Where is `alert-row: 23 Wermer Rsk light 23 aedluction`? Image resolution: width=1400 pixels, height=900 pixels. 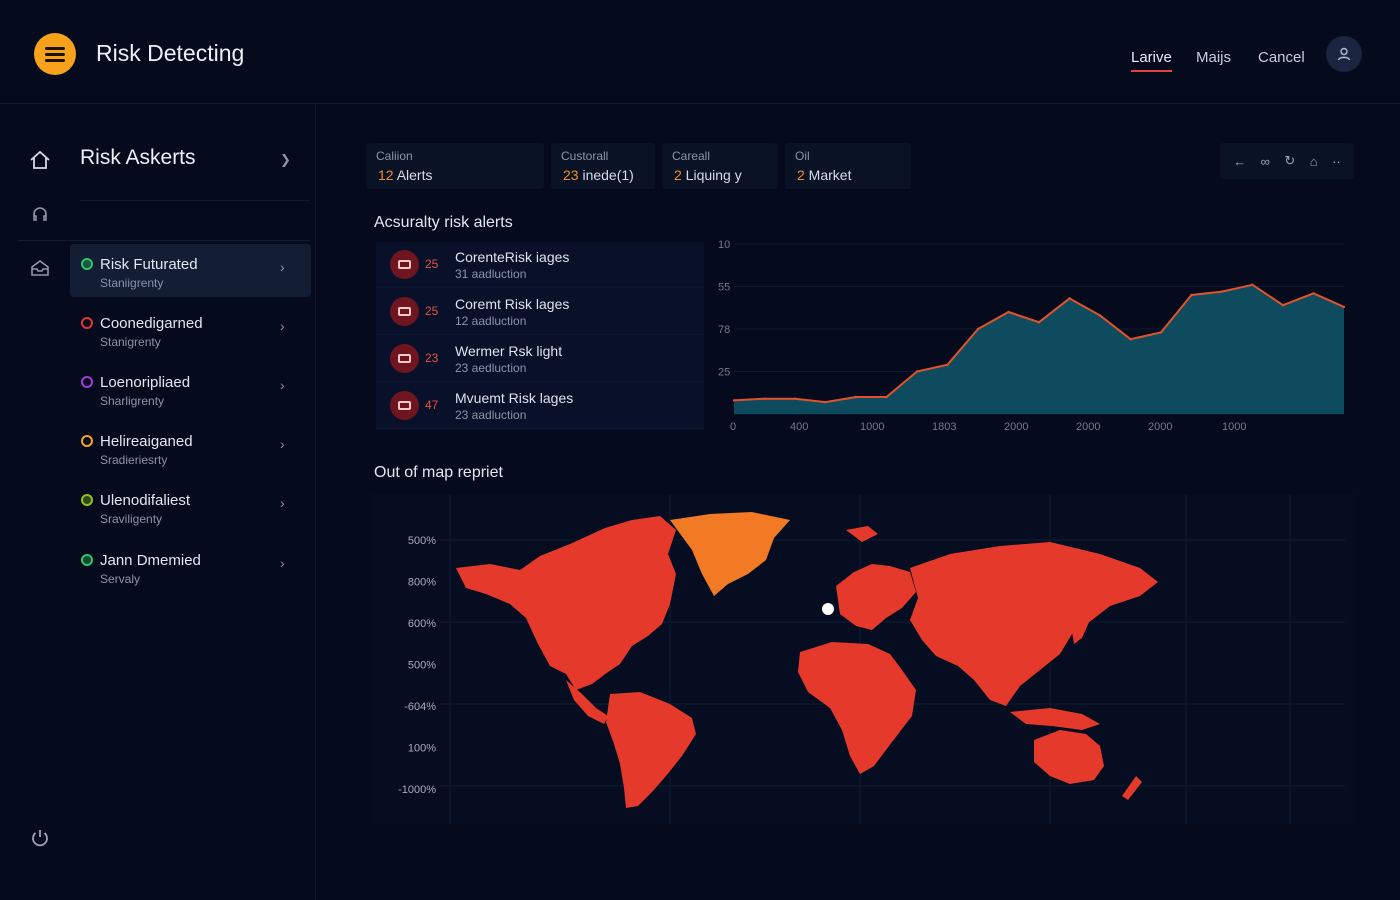 alert-row: 23 Wermer Rsk light 23 aedluction is located at coordinates (540, 359).